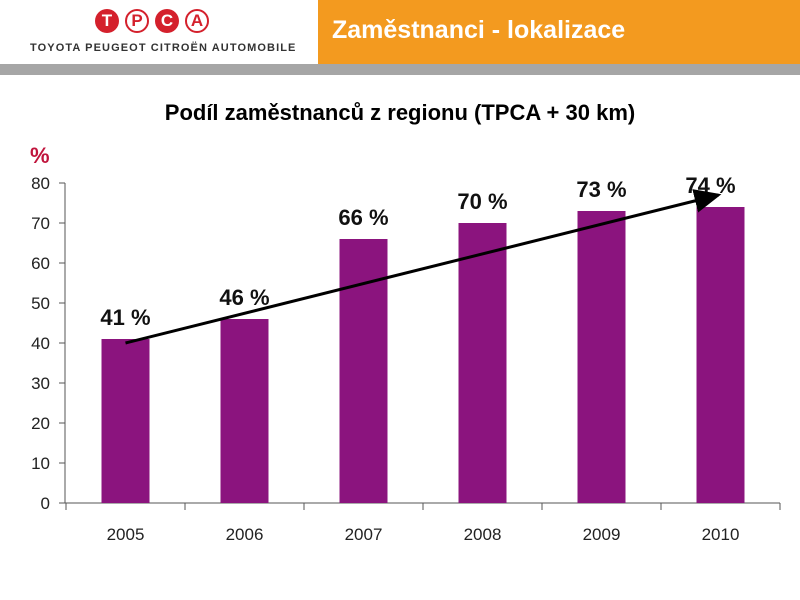  What do you see at coordinates (40, 383) in the screenshot?
I see `y-tick-label: 30` at bounding box center [40, 383].